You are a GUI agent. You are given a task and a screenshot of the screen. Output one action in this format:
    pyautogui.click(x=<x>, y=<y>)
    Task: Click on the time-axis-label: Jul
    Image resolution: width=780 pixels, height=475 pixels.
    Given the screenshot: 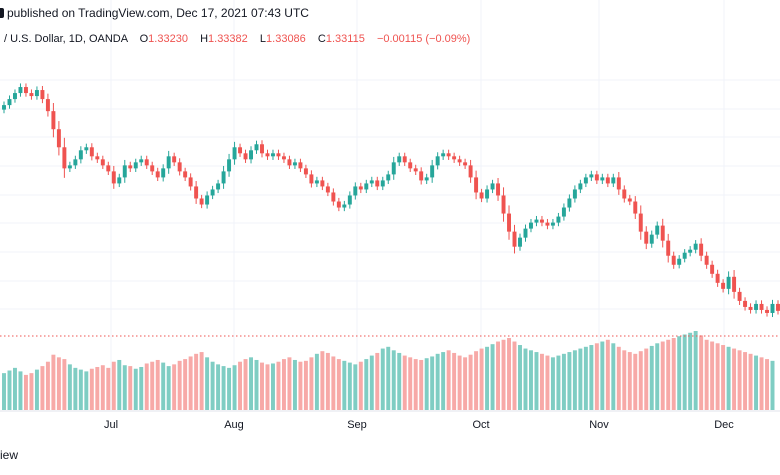 What is the action you would take?
    pyautogui.click(x=111, y=425)
    